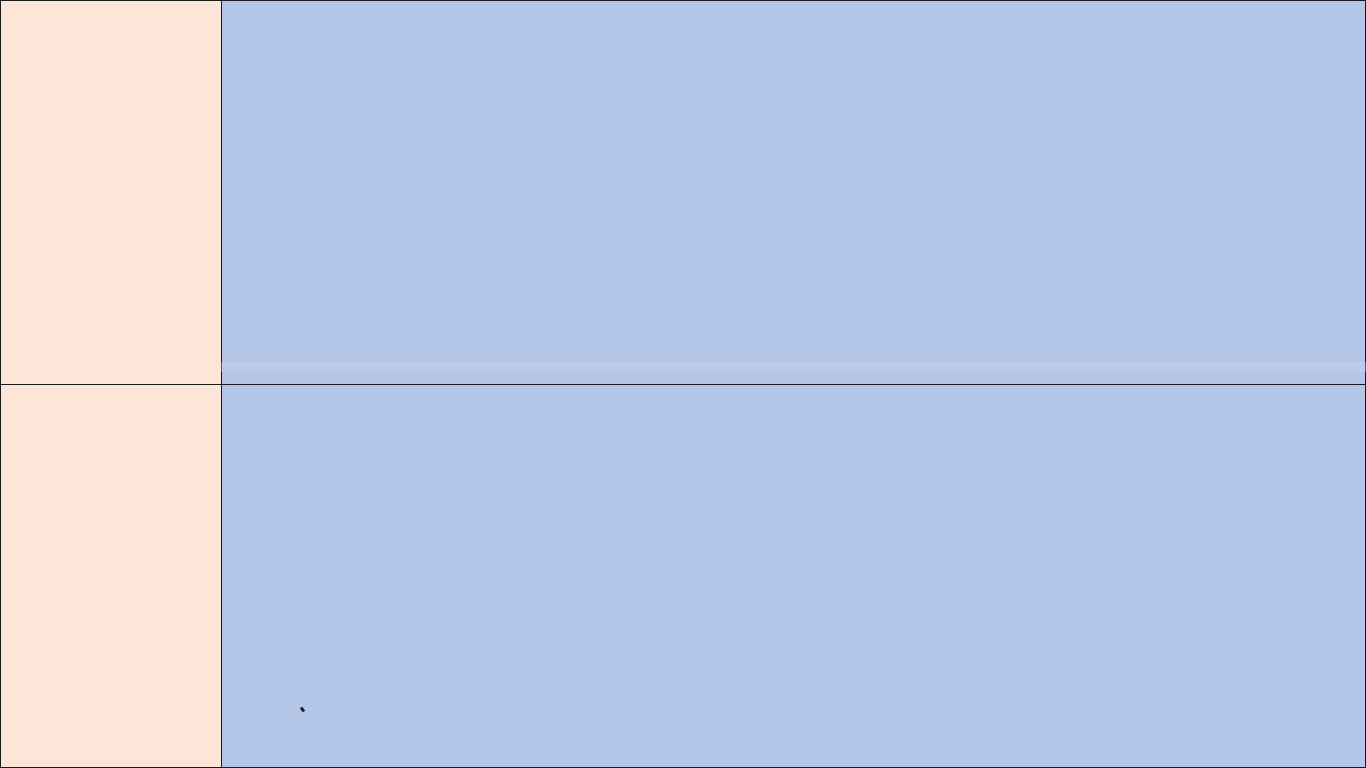  I want to click on bottom-side-panel, so click(110, 576).